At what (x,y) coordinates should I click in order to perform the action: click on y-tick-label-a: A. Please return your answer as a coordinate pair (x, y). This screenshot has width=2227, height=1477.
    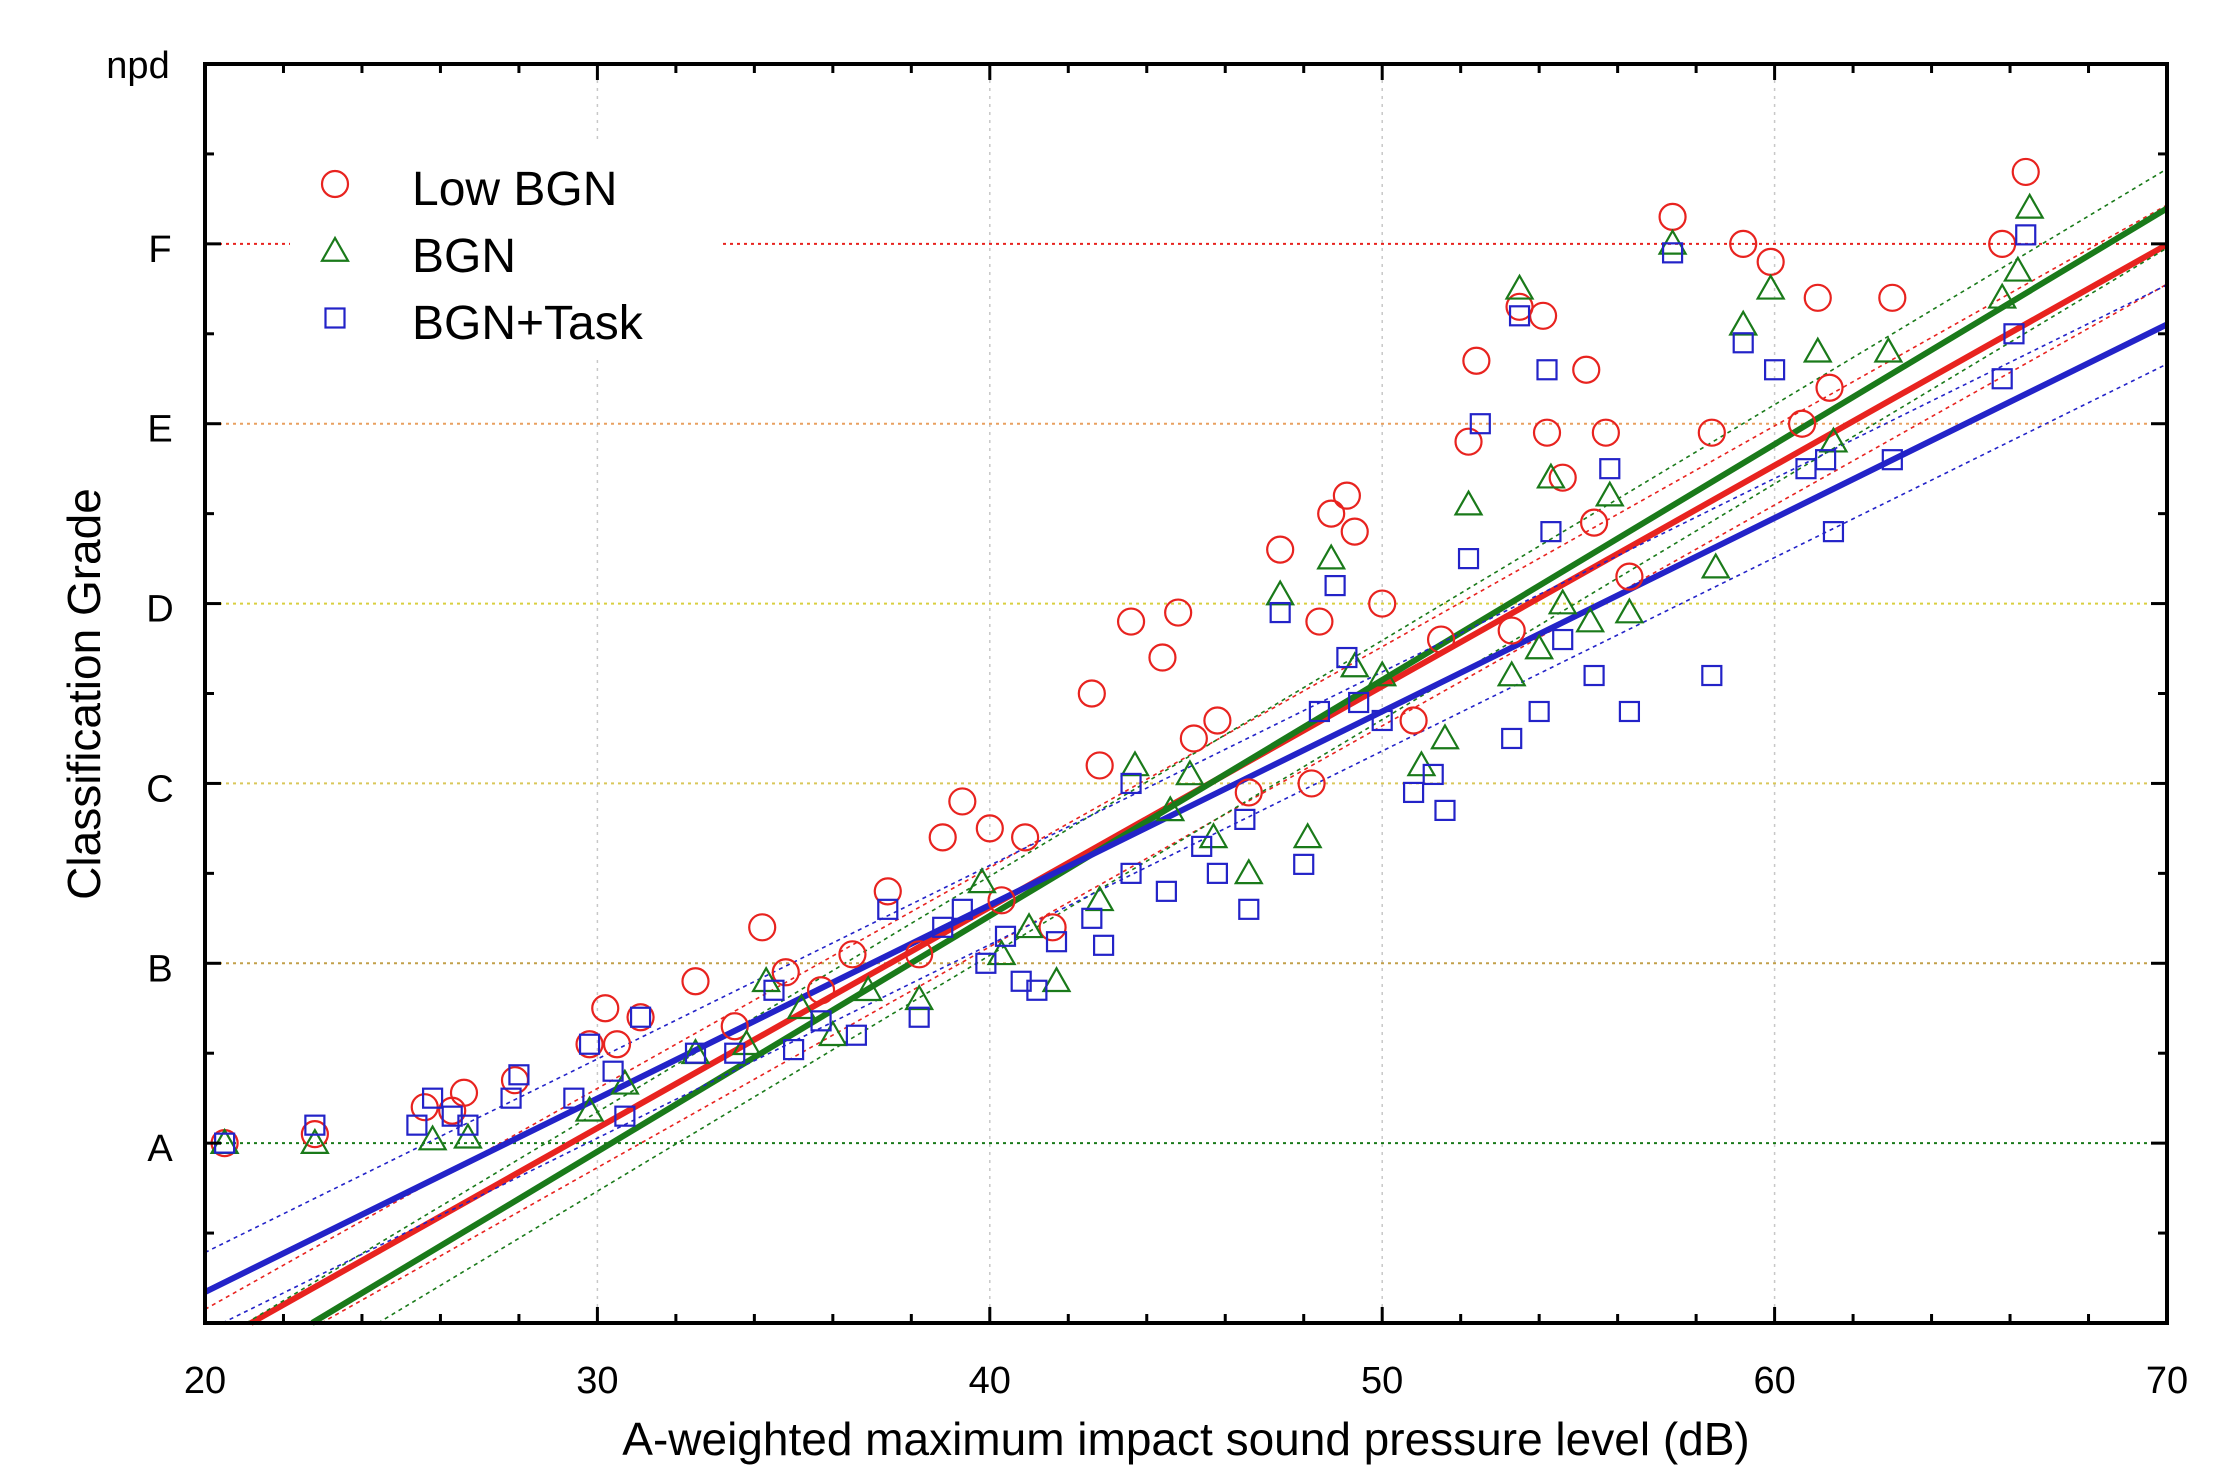
    Looking at the image, I should click on (160, 1149).